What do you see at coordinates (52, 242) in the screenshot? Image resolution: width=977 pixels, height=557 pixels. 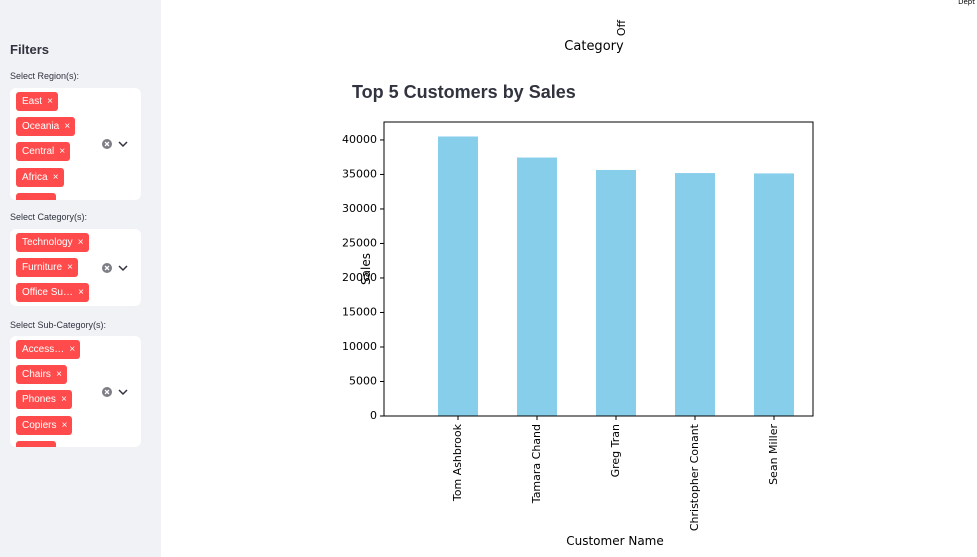 I see `tag: Technology` at bounding box center [52, 242].